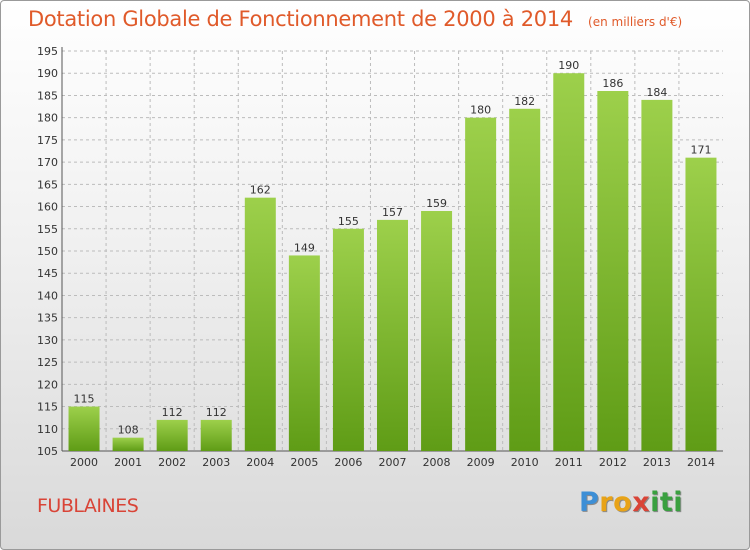 This screenshot has width=750, height=550. What do you see at coordinates (666, 502) in the screenshot?
I see `logo-letter: t` at bounding box center [666, 502].